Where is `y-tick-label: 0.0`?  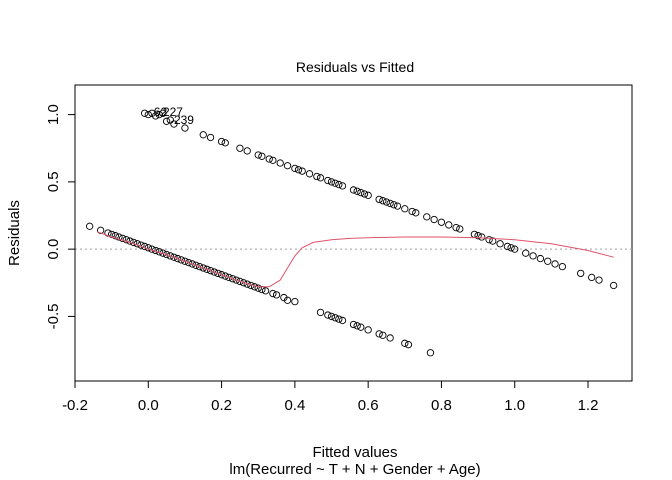
y-tick-label: 0.0 is located at coordinates (53, 249).